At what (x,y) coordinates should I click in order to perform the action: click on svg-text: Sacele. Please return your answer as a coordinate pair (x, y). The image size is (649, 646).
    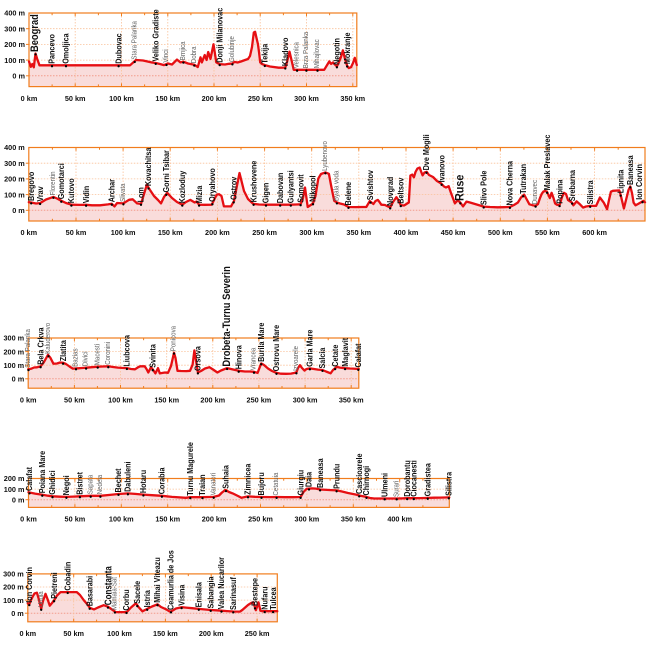
    Looking at the image, I should click on (137, 591).